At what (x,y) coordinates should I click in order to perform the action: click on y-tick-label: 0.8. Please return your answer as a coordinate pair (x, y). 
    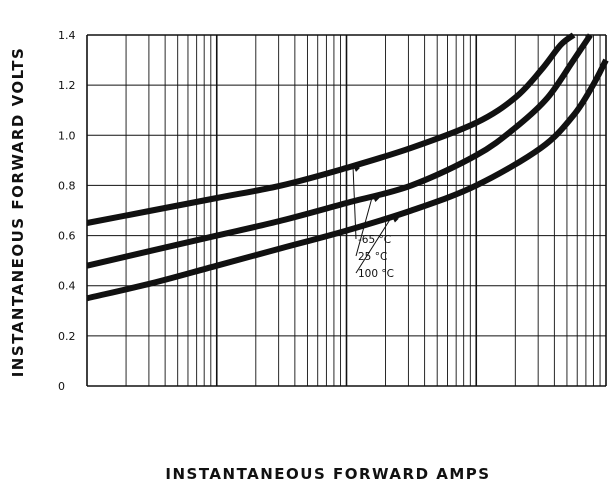
    Looking at the image, I should click on (67, 185).